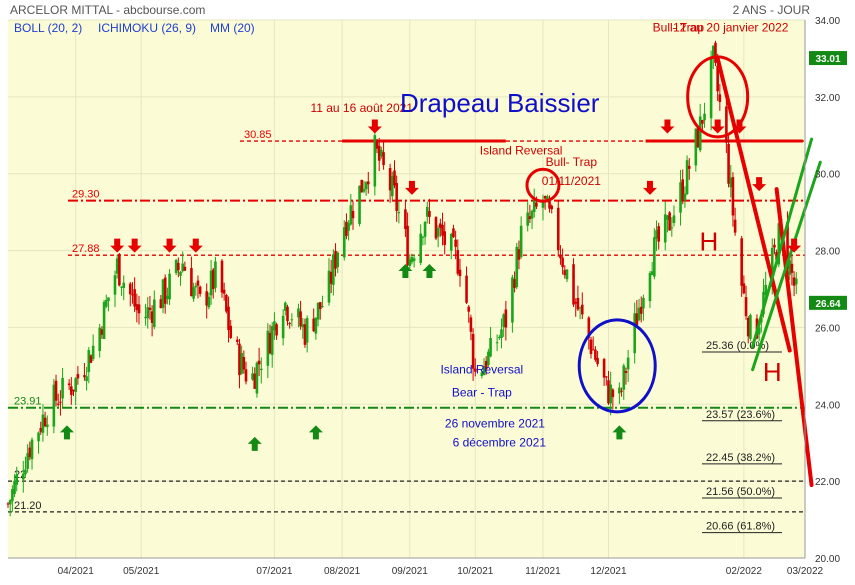  I want to click on y-axis: 20.00 22.00 24.00 26.00 28.00 30.00 32.00 34.00, so click(822, 290).